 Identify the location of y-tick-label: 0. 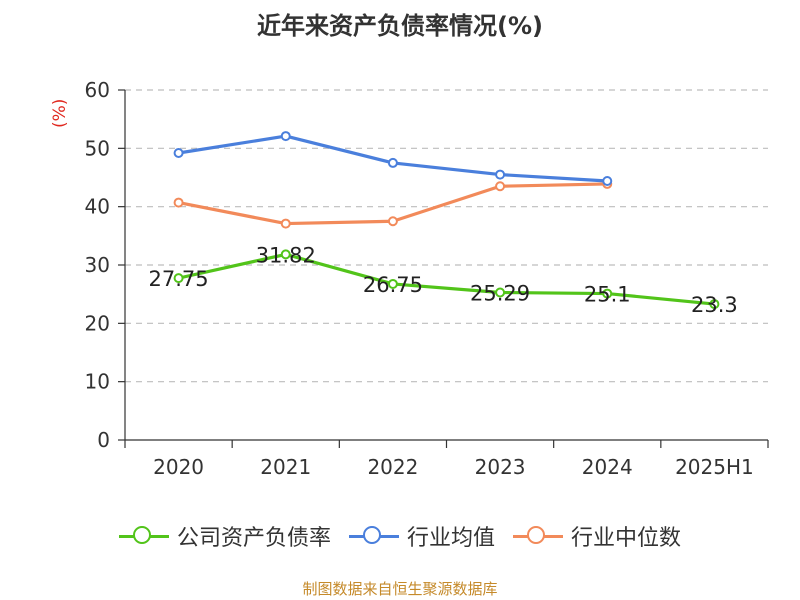
(103, 440).